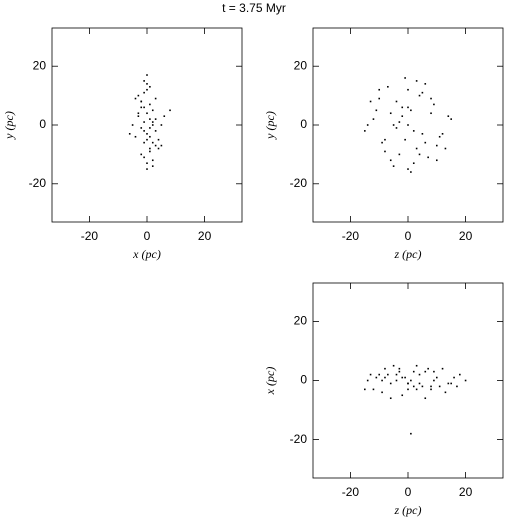 The image size is (507, 517). I want to click on axes-frame, so click(408, 380).